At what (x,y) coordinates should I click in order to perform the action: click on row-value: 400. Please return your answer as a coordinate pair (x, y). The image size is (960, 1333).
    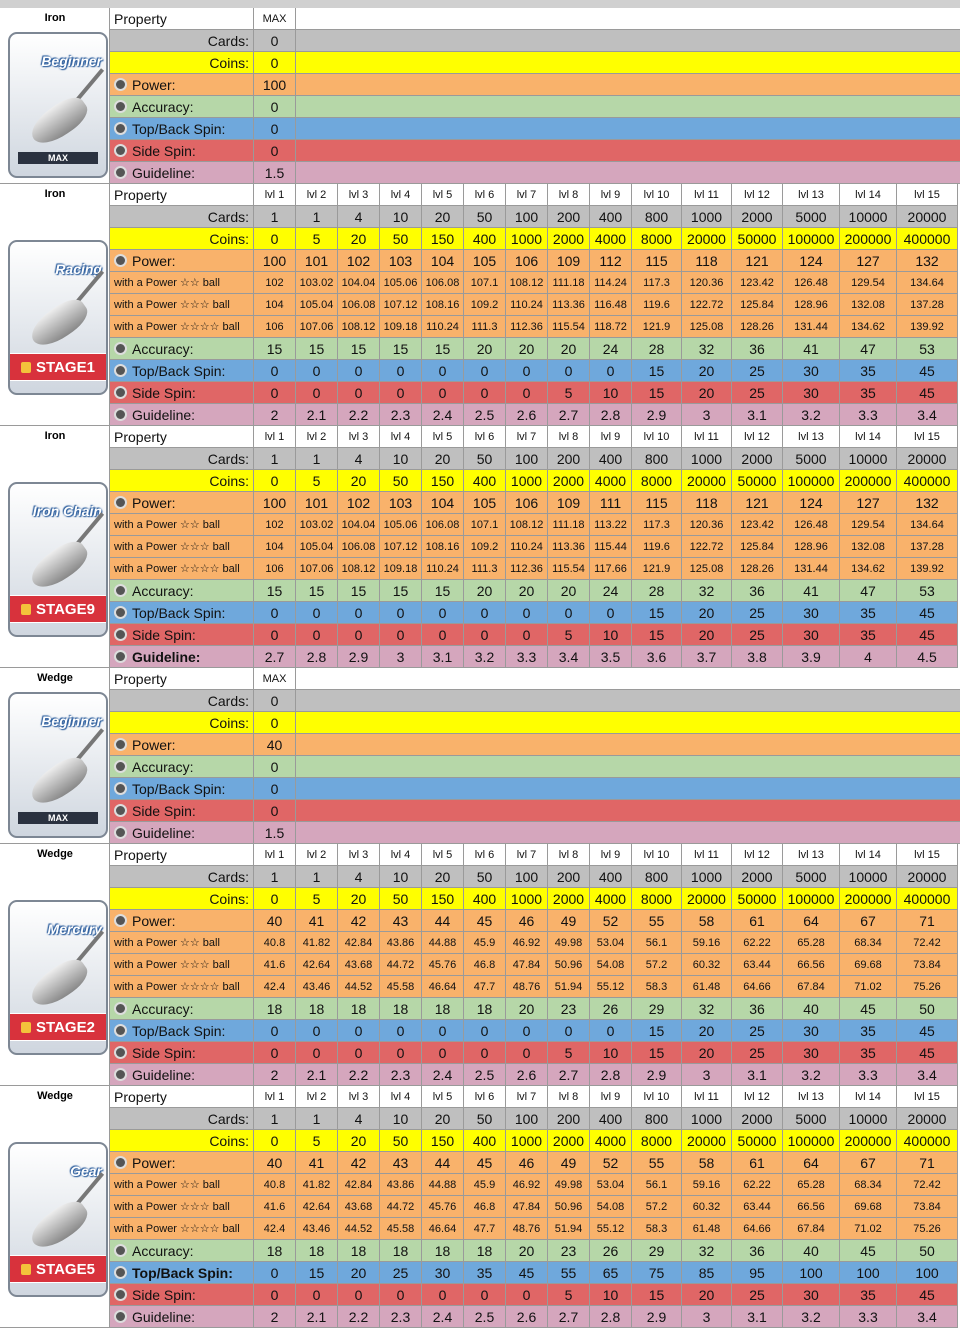
    Looking at the image, I should click on (485, 1141).